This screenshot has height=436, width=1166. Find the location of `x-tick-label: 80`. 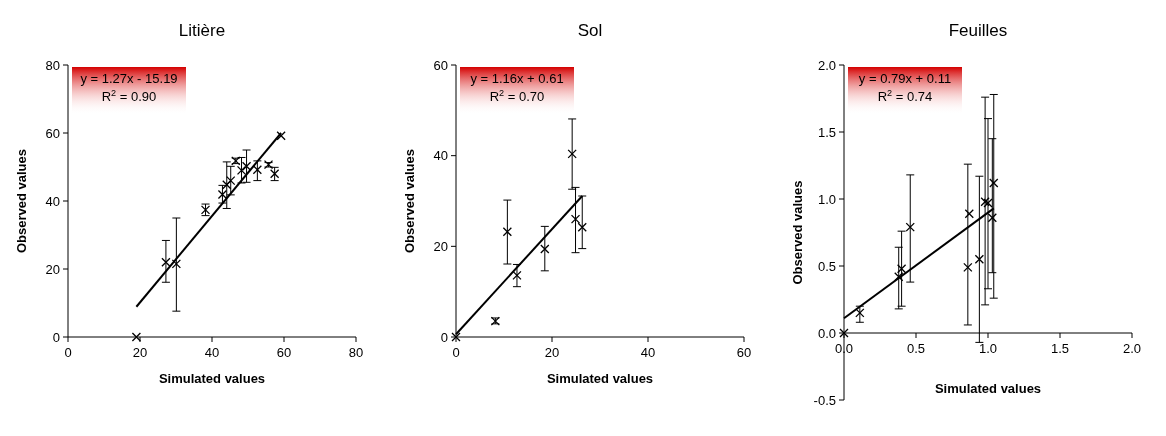

x-tick-label: 80 is located at coordinates (356, 352).